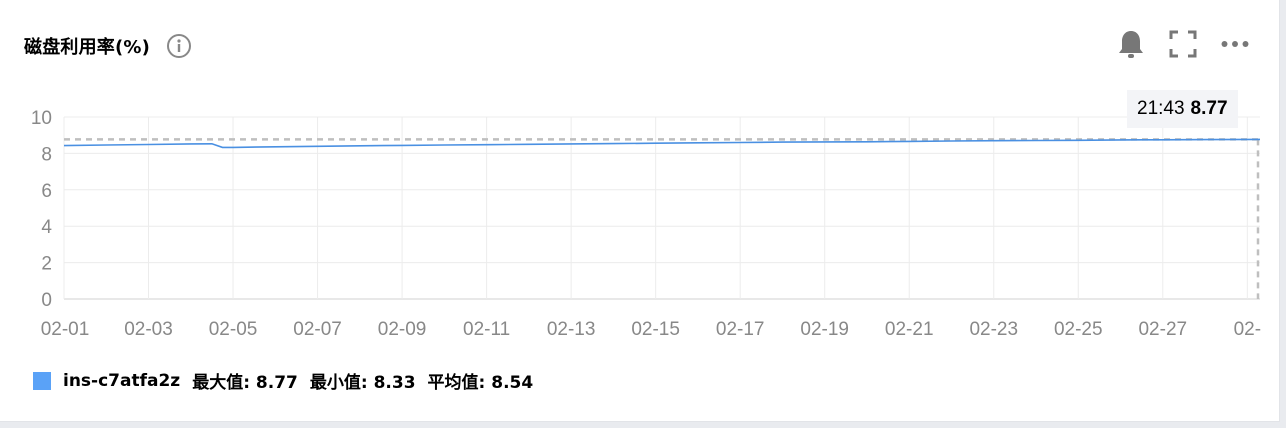 This screenshot has height=428, width=1286. I want to click on legend-max: 最大值: 8.77, so click(245, 383).